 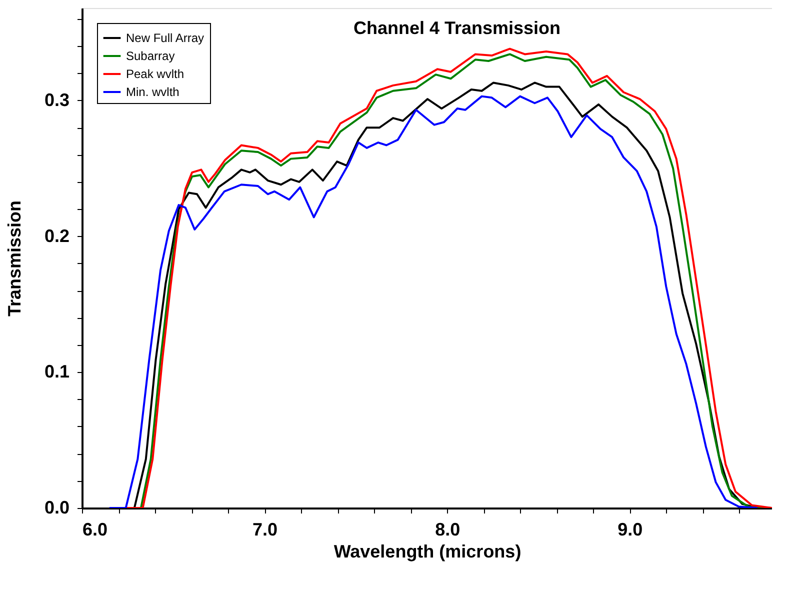 I want to click on x-tick-label: 6.0, so click(x=95, y=530).